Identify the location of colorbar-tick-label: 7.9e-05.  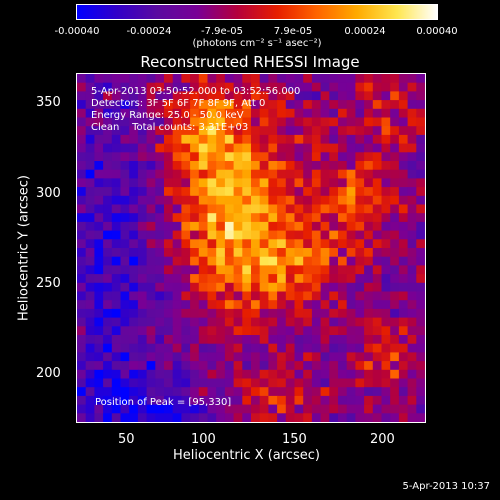
(293, 31).